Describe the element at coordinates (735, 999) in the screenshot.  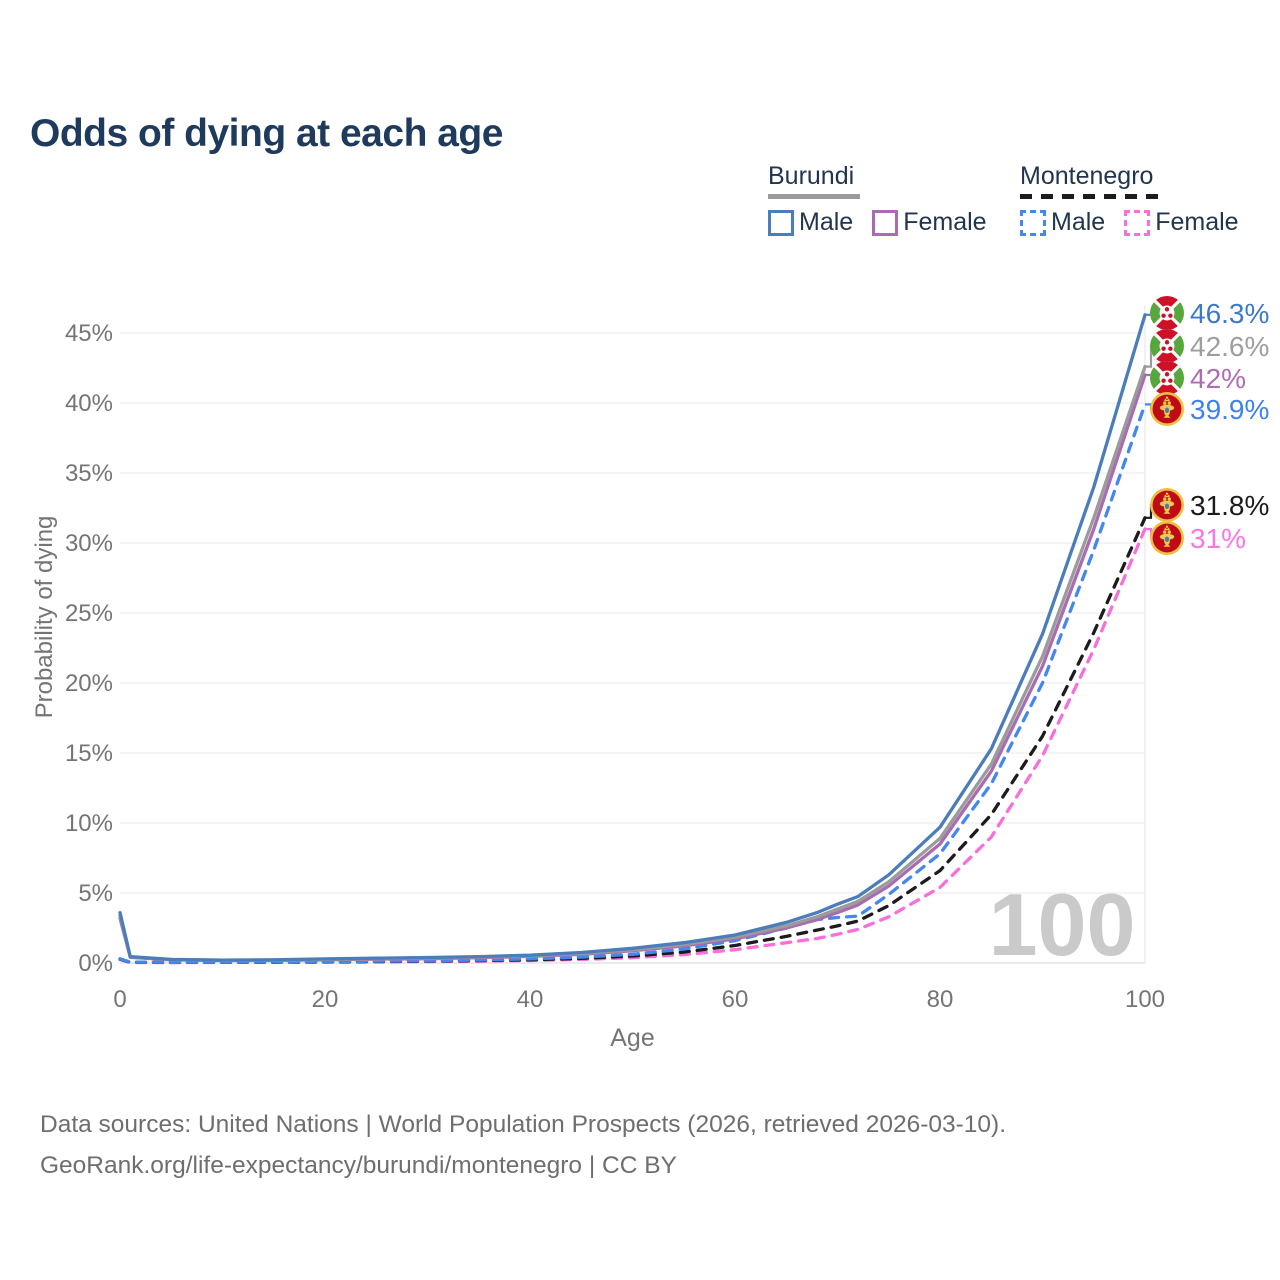
I see `x-tick-label: 60` at that location.